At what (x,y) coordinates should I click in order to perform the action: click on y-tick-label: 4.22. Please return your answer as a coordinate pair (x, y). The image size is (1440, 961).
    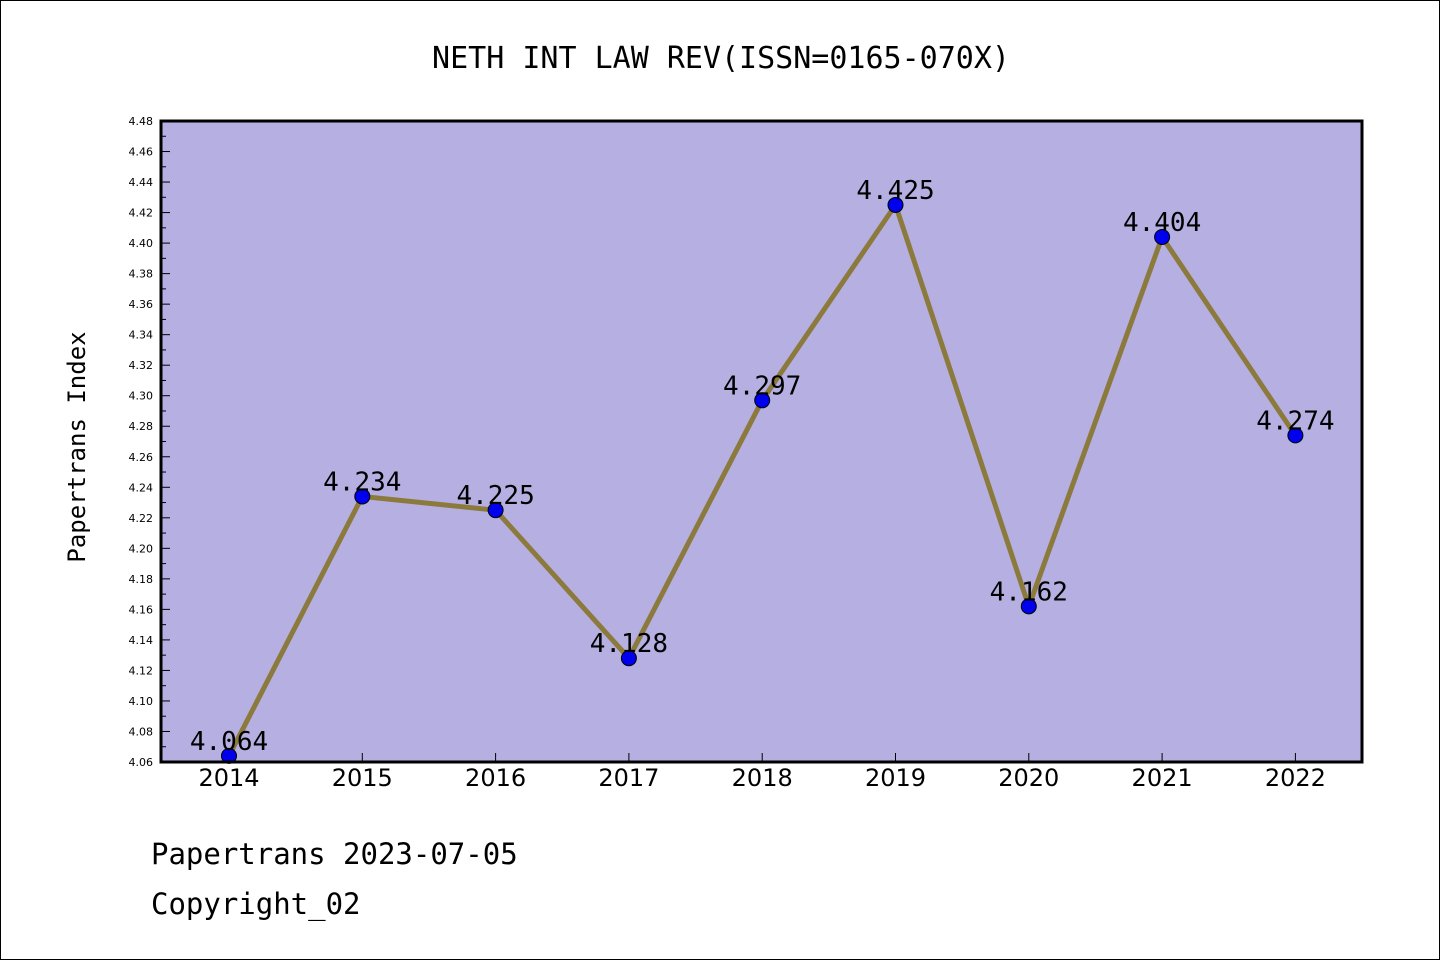
    Looking at the image, I should click on (141, 518).